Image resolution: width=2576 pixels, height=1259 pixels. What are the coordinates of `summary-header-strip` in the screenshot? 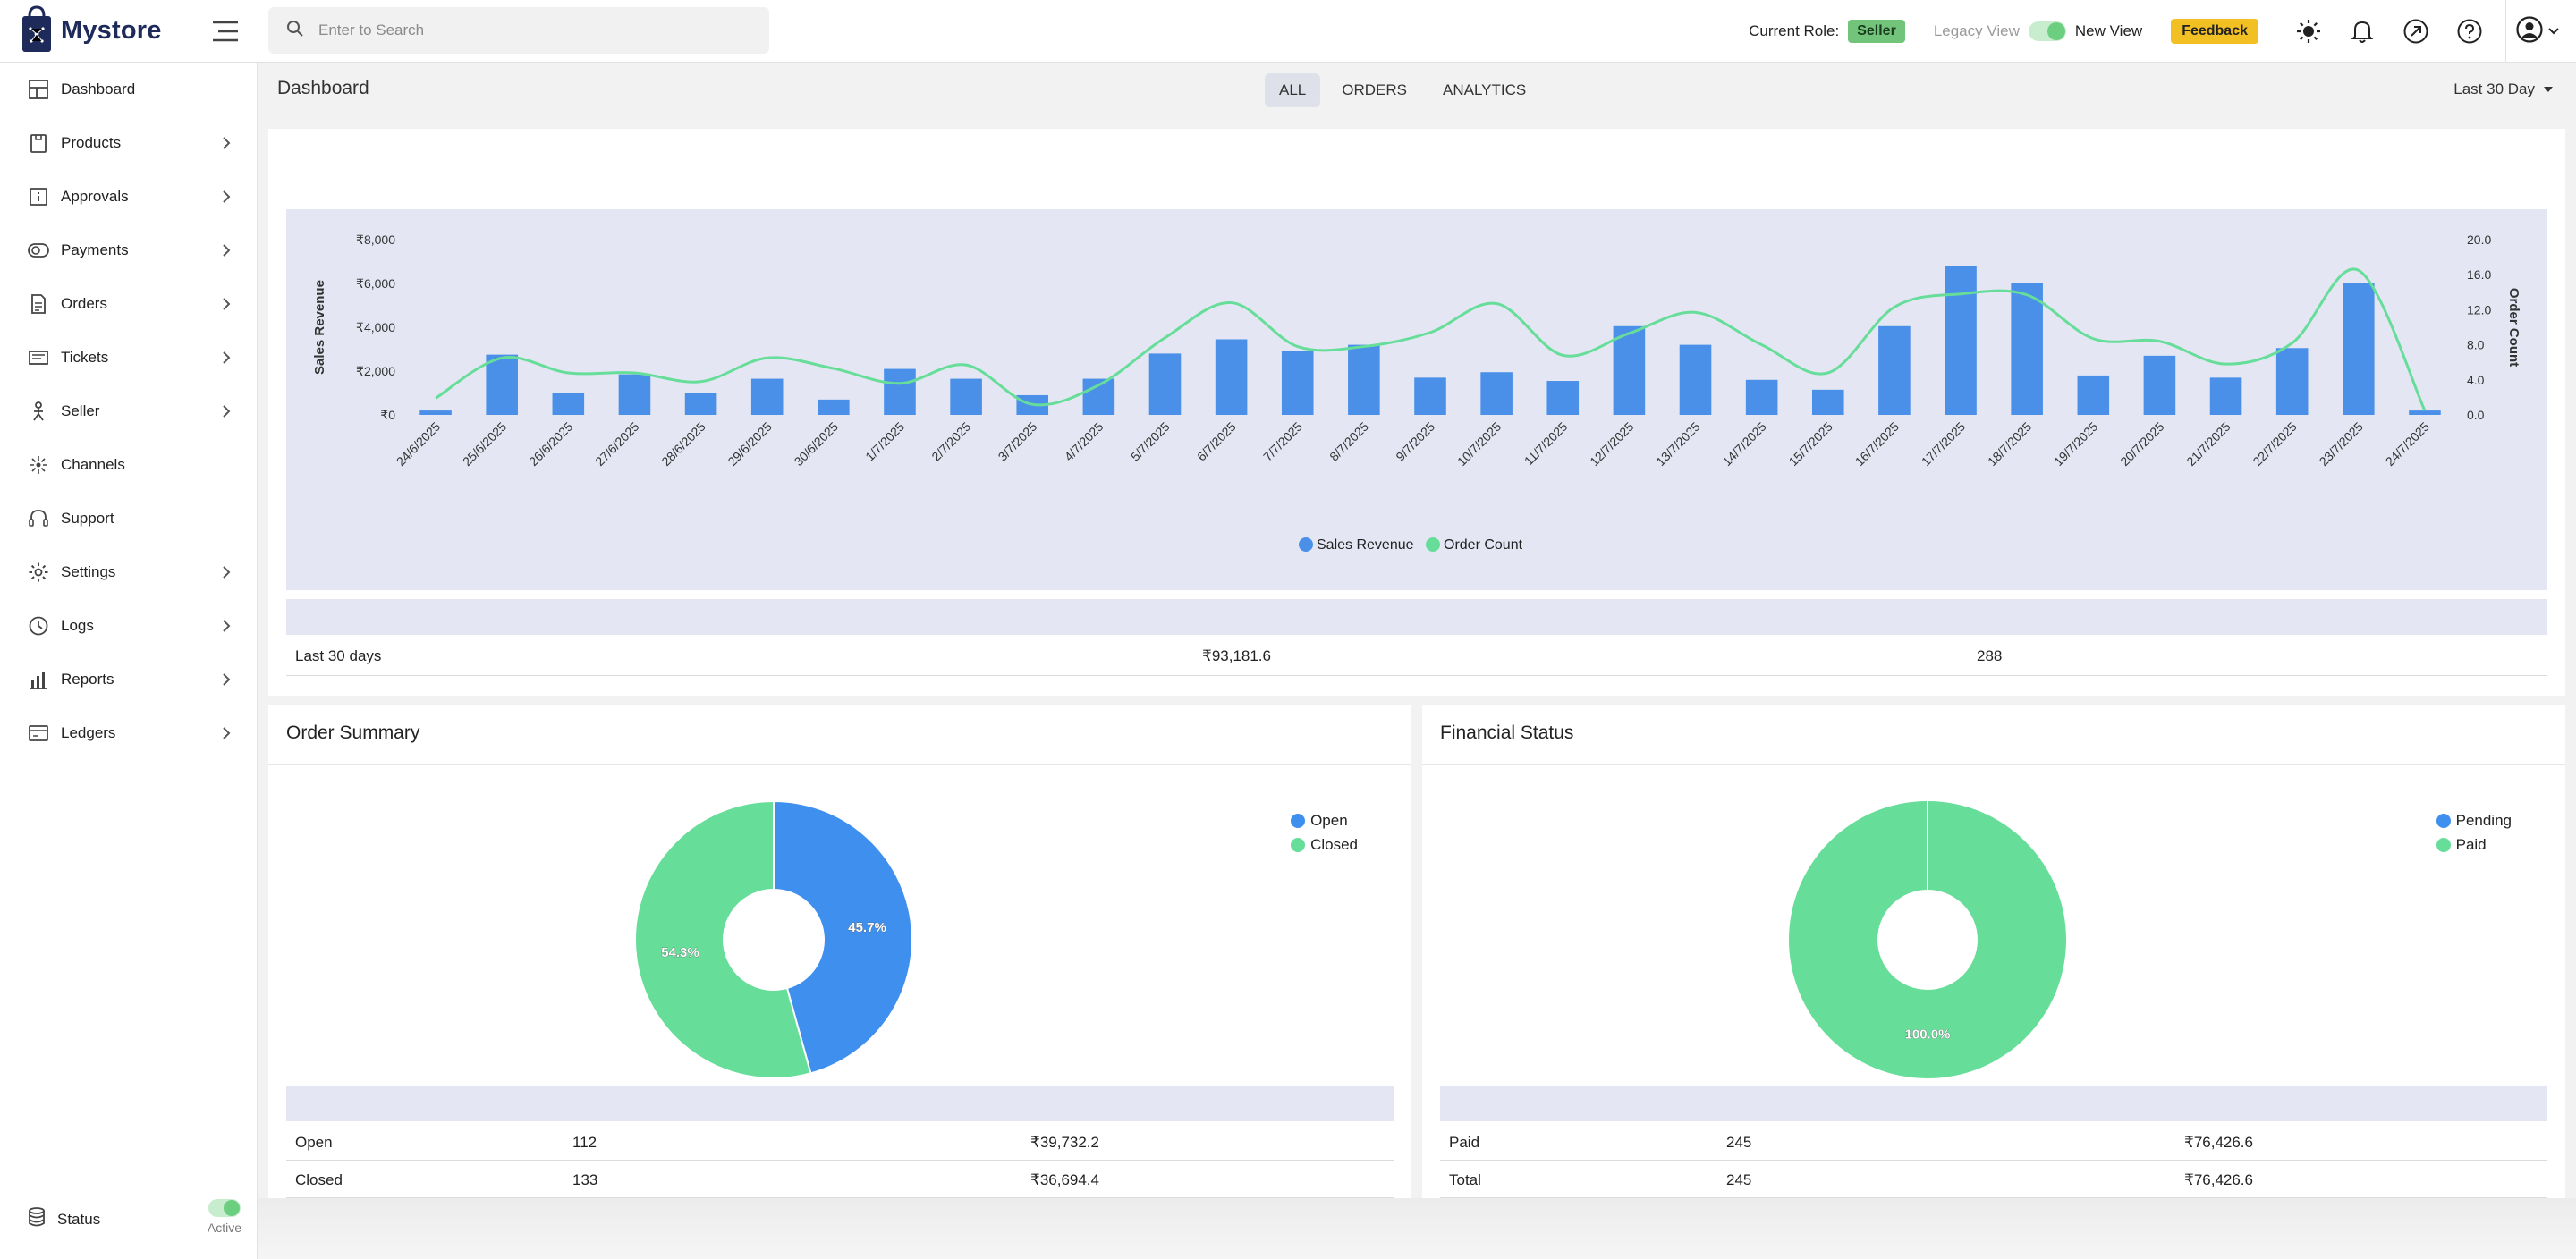 It's located at (1416, 617).